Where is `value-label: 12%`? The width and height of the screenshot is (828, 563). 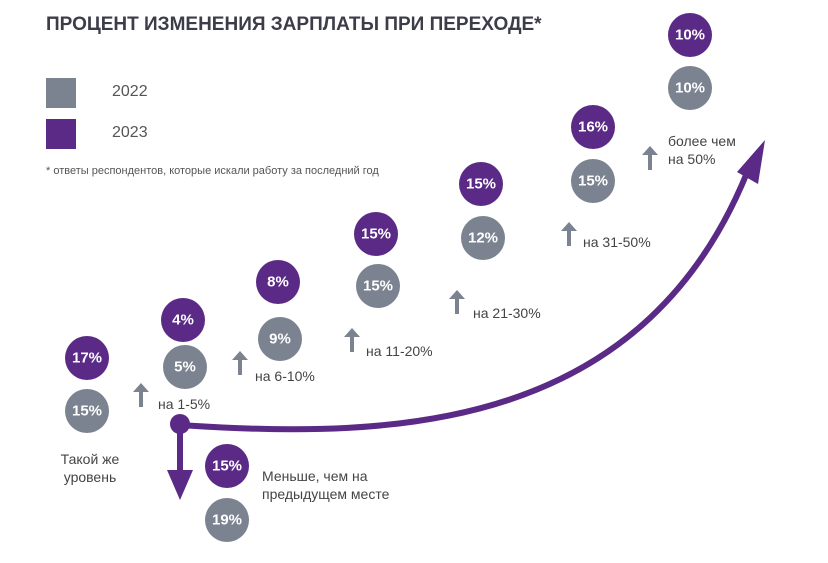
value-label: 12% is located at coordinates (483, 238).